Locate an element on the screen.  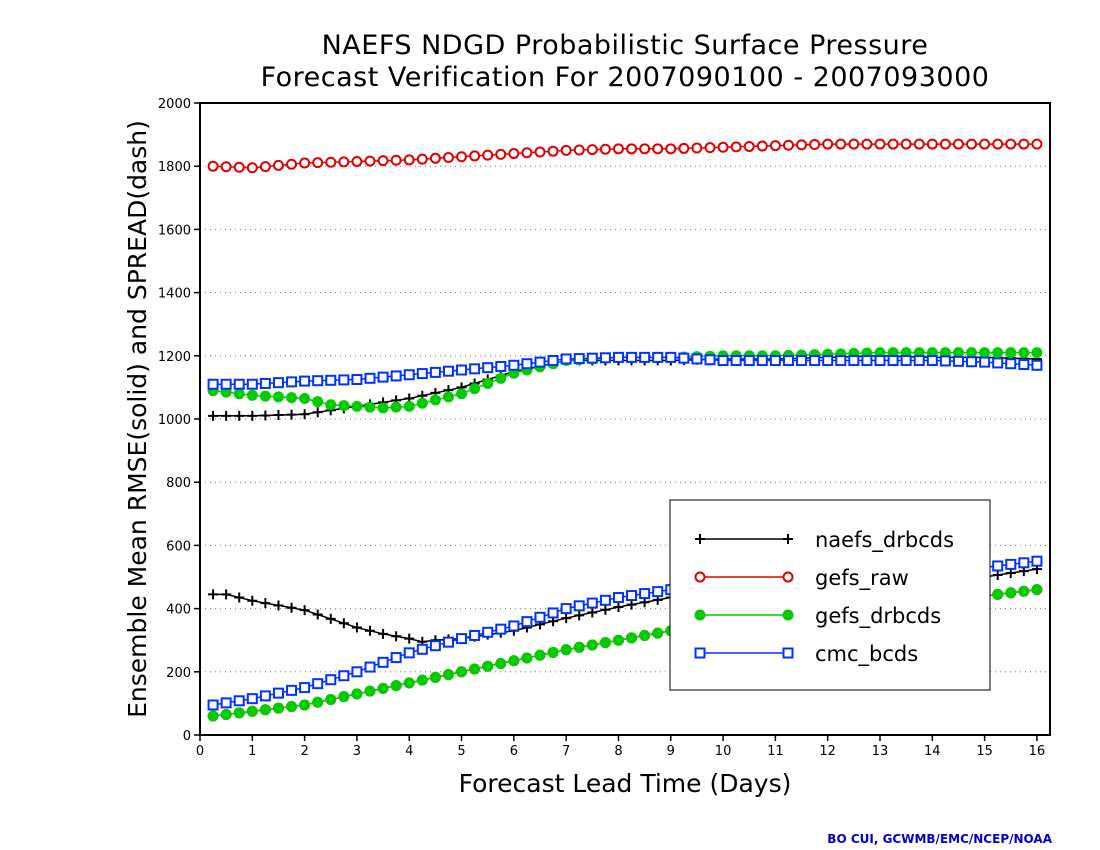
legend-marker-gefs-drbcds is located at coordinates (788, 615).